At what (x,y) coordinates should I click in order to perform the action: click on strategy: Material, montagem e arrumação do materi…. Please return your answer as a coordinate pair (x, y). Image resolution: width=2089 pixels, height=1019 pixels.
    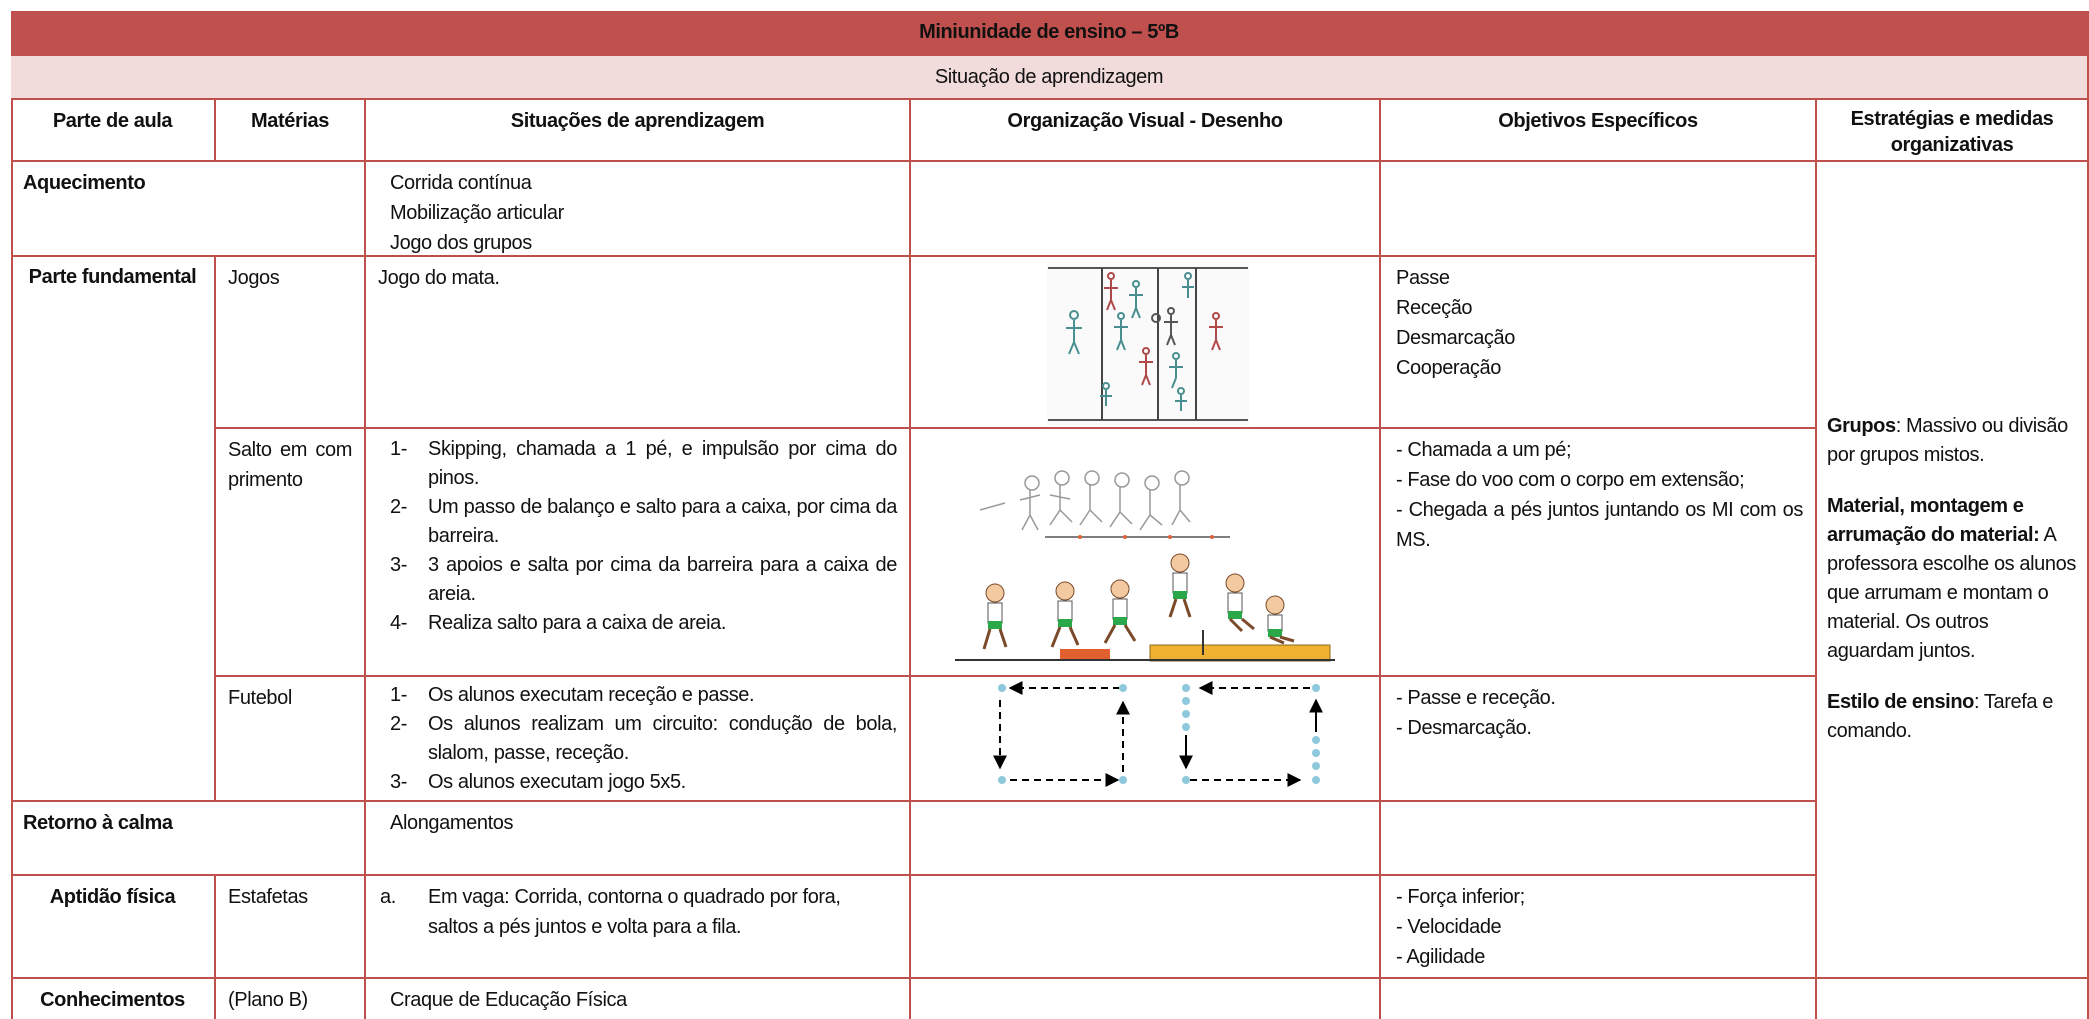
    Looking at the image, I should click on (1953, 579).